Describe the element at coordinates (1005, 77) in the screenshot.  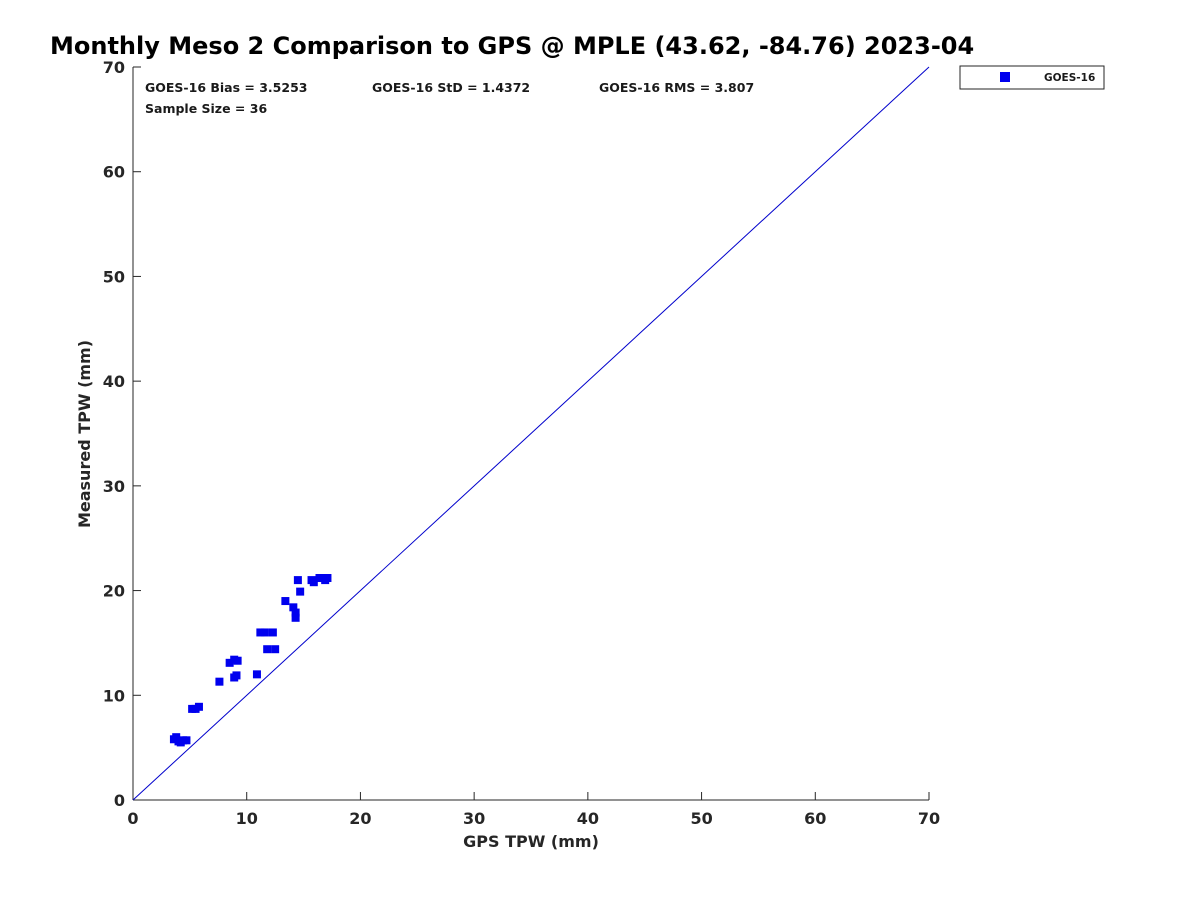
I see `legend-marker-square-icon` at that location.